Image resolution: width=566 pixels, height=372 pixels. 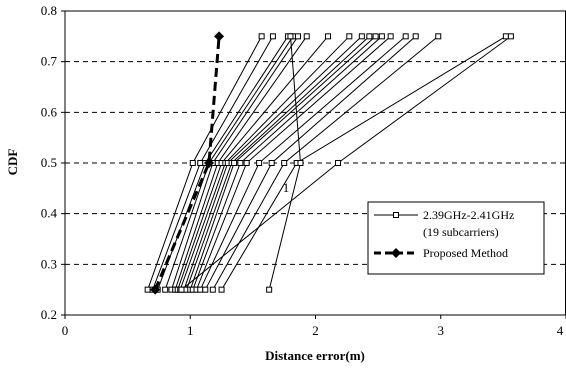 I want to click on x-tick-label: 0, so click(x=65, y=330).